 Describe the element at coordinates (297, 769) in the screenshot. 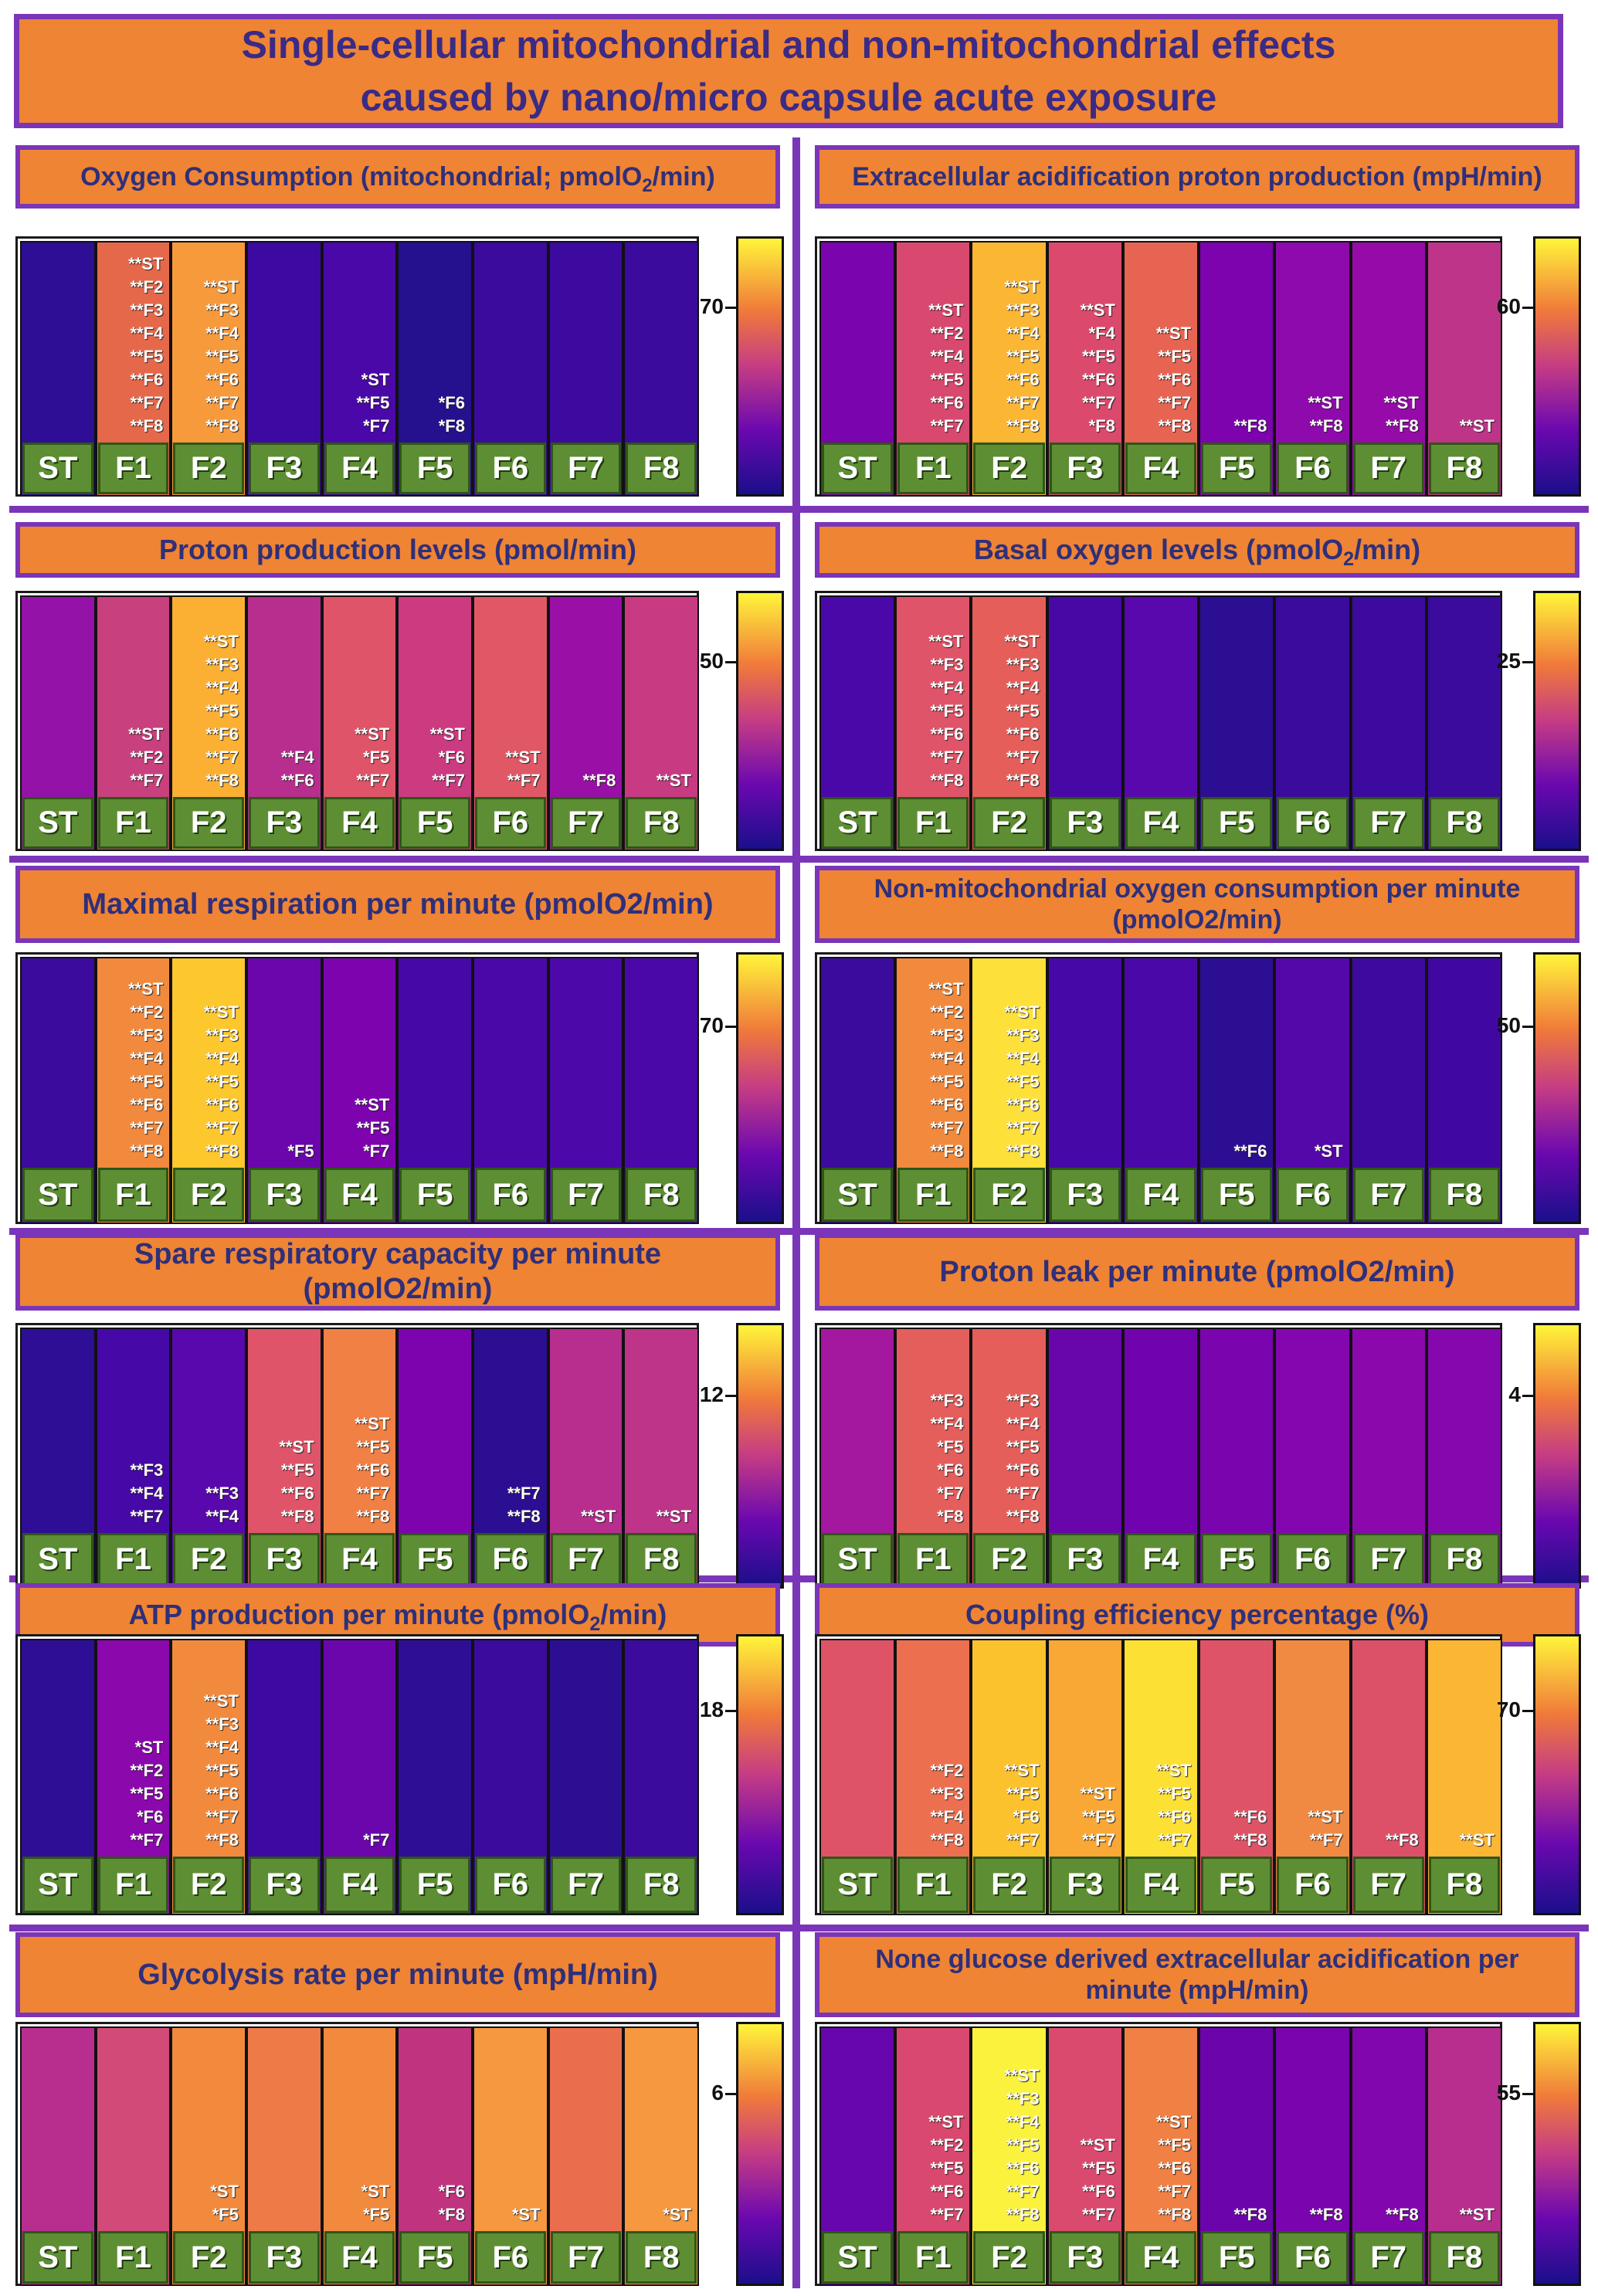

I see `significance-annotation: **F4 **F6` at that location.